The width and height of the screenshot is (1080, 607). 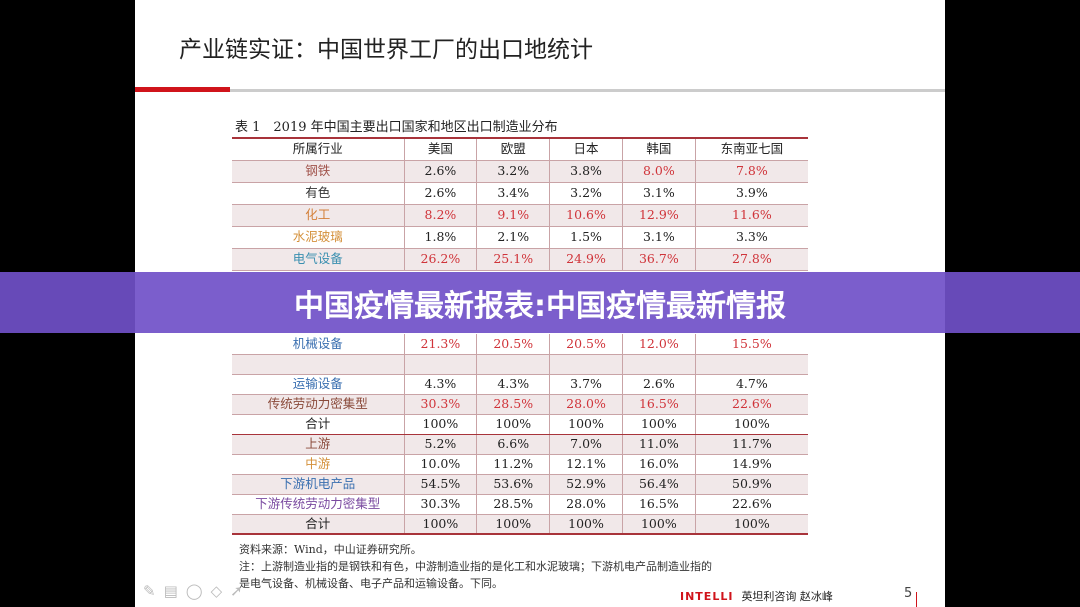 I want to click on table-row, so click(x=520, y=364).